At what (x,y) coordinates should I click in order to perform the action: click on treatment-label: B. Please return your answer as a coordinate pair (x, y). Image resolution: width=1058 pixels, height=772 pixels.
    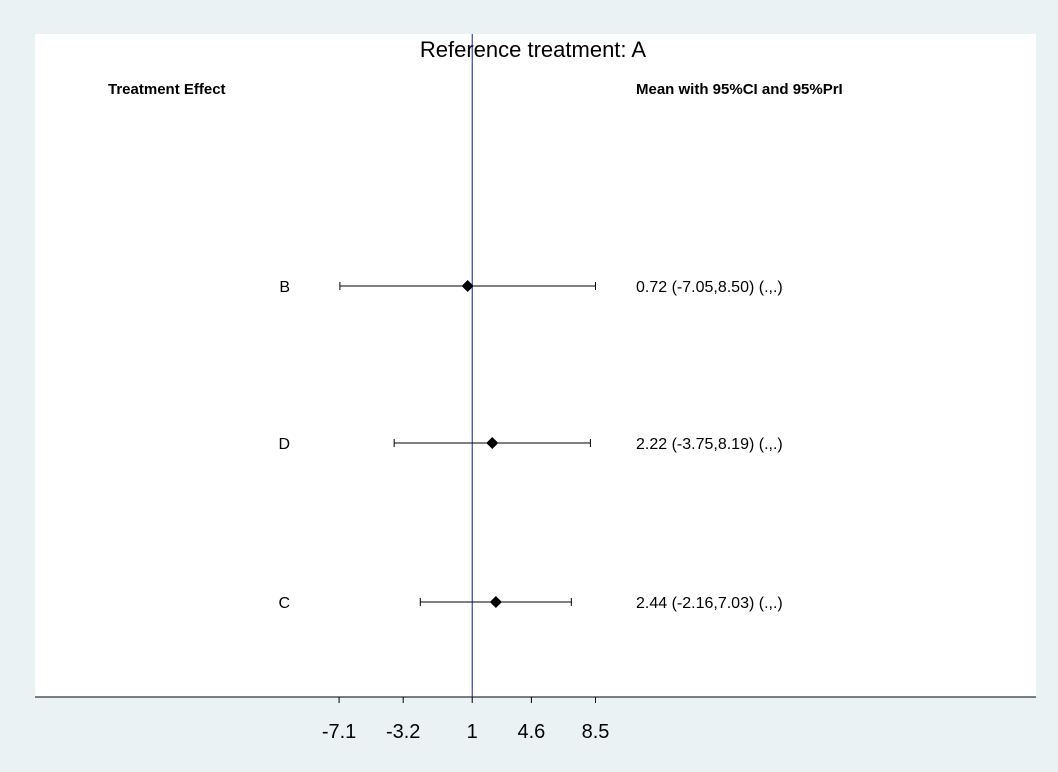
    Looking at the image, I should click on (284, 287).